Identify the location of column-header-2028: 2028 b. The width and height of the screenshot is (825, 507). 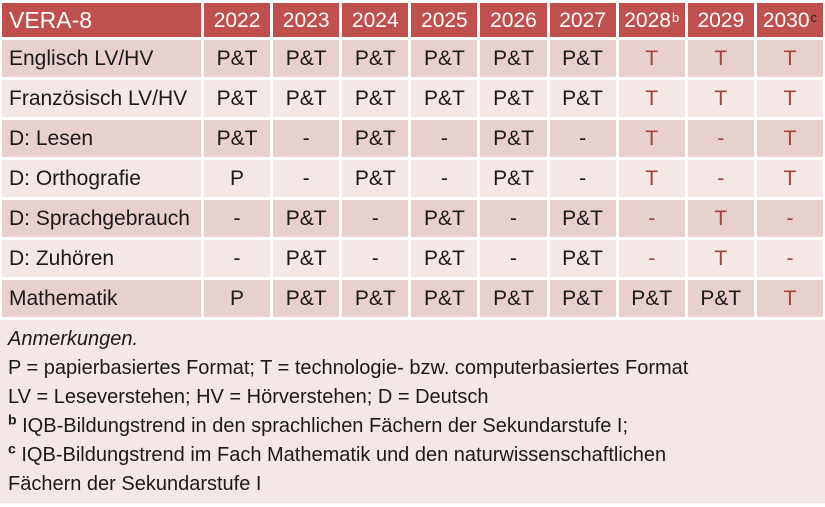
(651, 20).